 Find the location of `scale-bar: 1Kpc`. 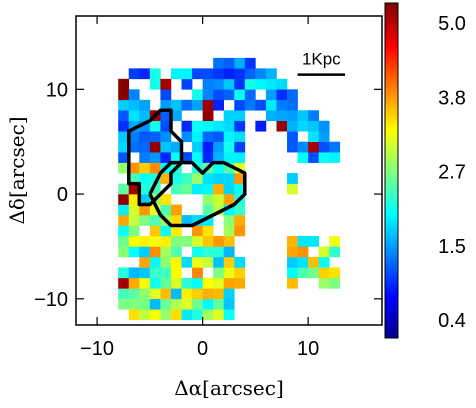

scale-bar: 1Kpc is located at coordinates (321, 63).